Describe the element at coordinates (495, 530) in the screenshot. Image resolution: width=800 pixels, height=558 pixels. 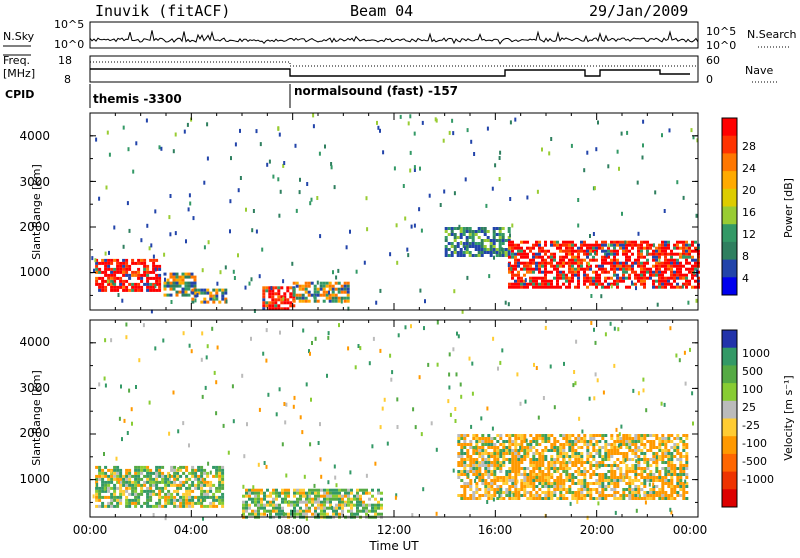
I see `x-tick-16: 16:00` at that location.